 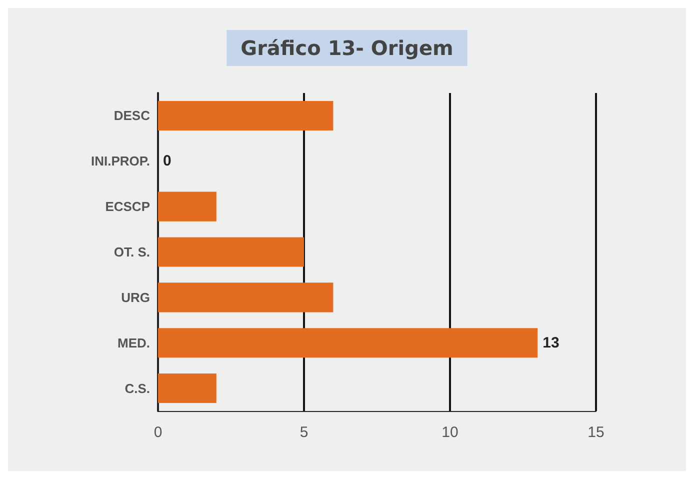 I want to click on y-tick-label: C.S., so click(x=137, y=388).